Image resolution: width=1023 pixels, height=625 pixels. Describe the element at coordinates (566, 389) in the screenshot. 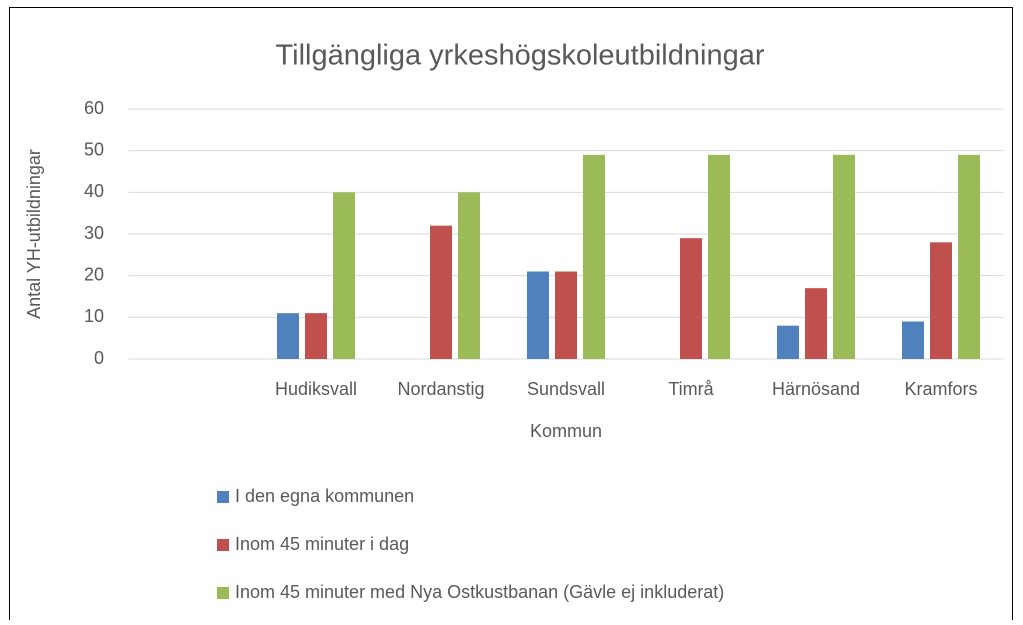

I see `x-tick-label: Sundsvall` at that location.